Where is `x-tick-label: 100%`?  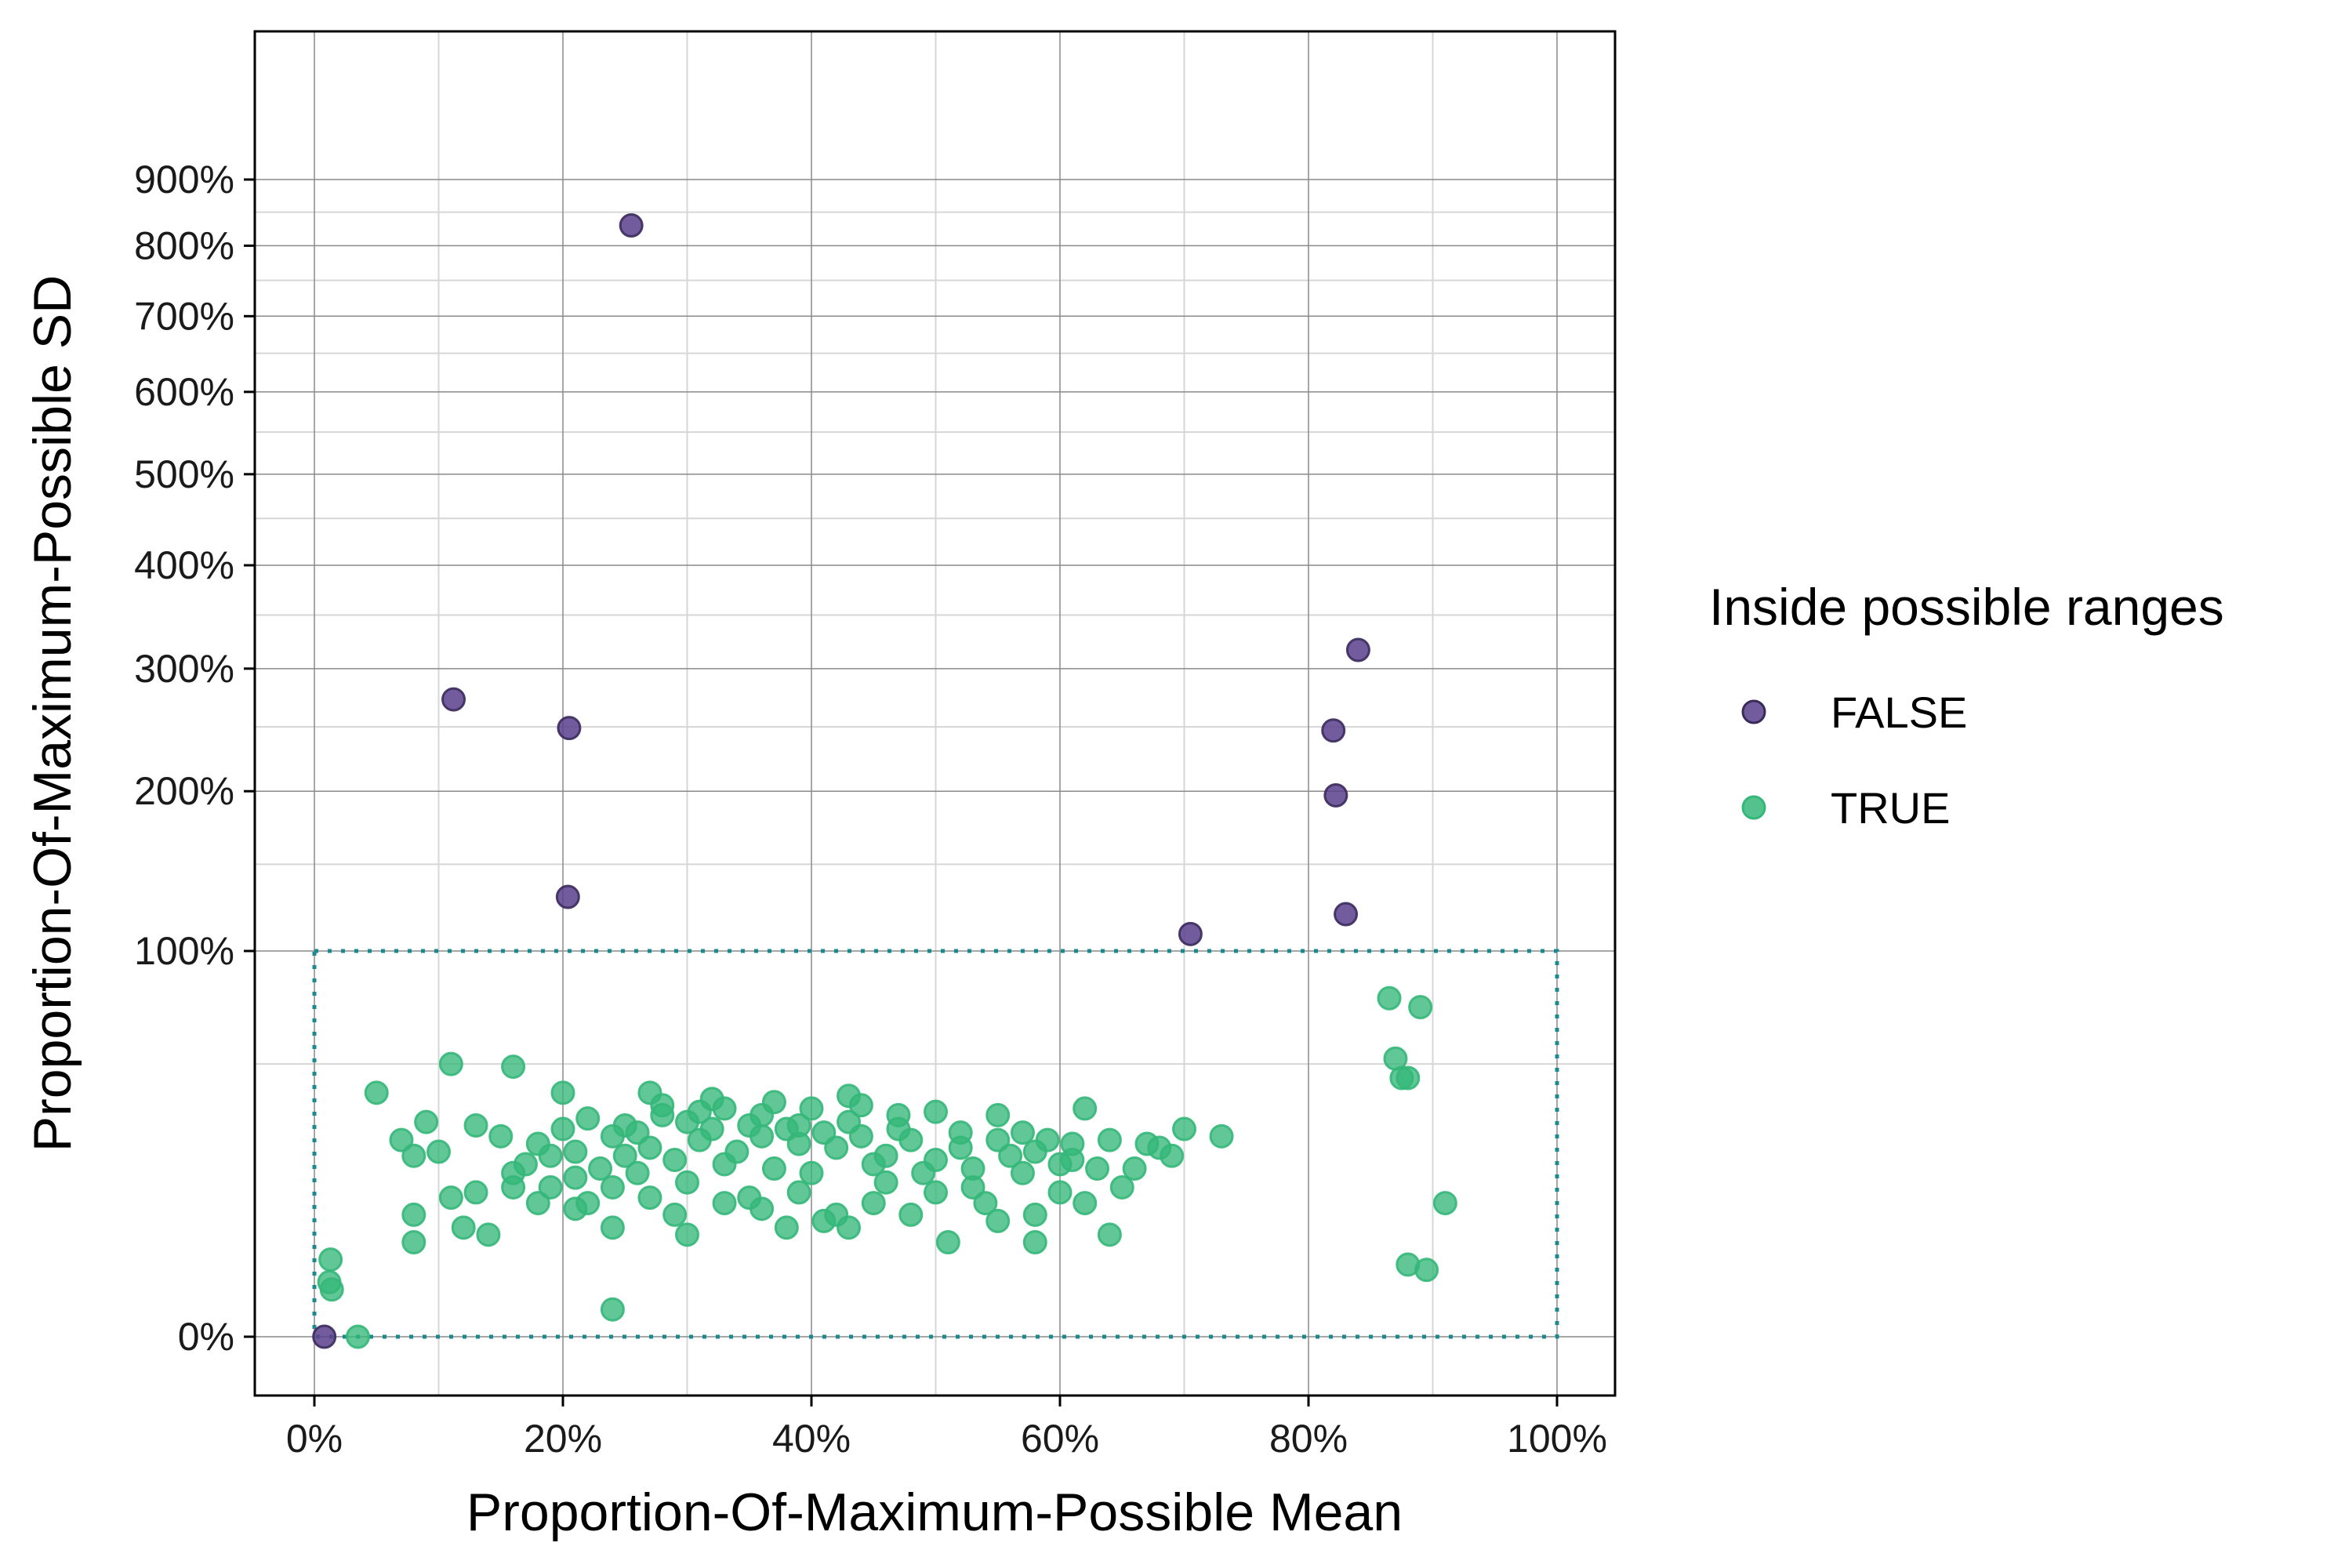
x-tick-label: 100% is located at coordinates (1557, 1439).